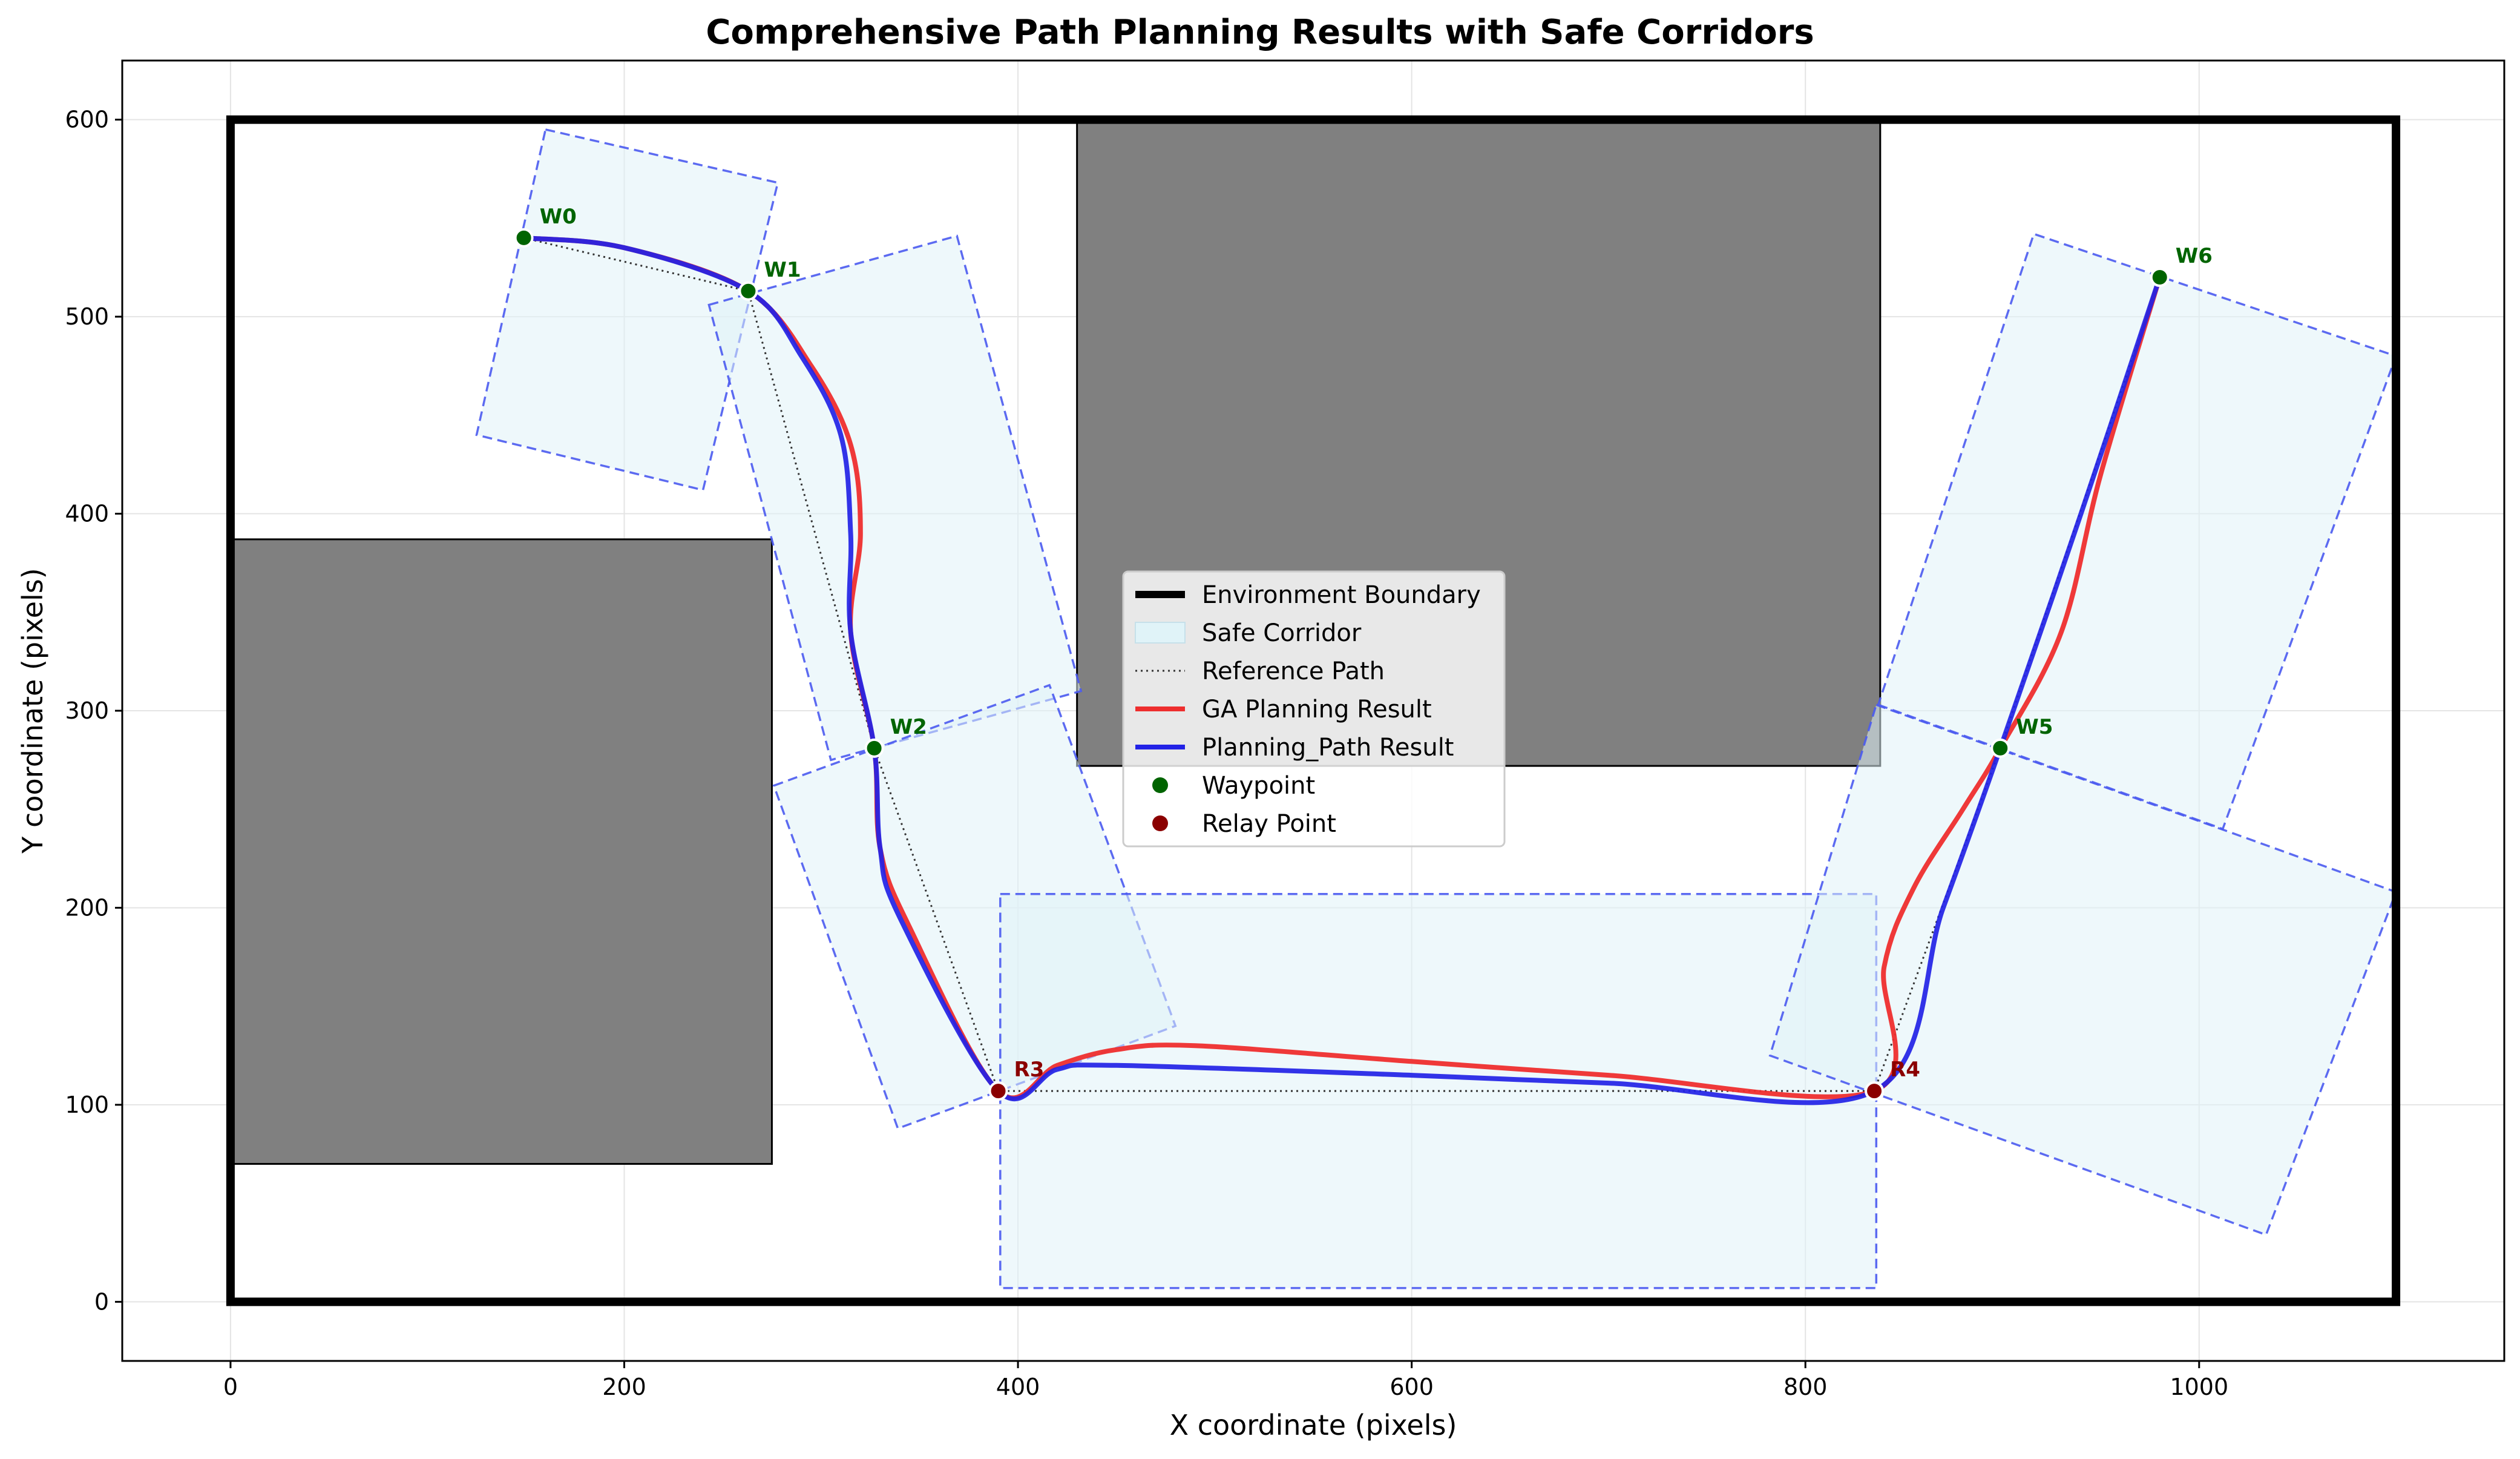 The width and height of the screenshot is (2520, 1459). I want to click on obstacle, so click(501, 851).